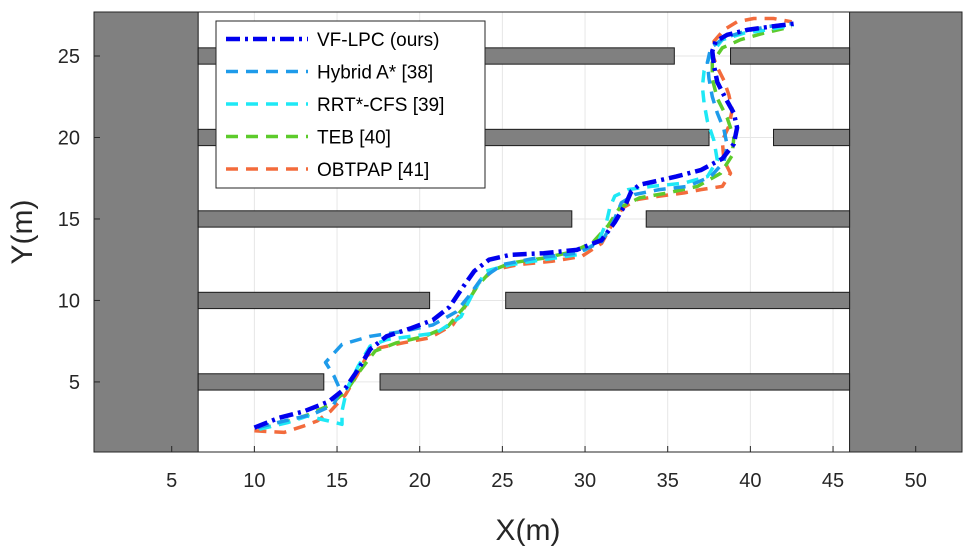 This screenshot has height=556, width=968. What do you see at coordinates (69, 57) in the screenshot?
I see `y-tick-label: 25` at bounding box center [69, 57].